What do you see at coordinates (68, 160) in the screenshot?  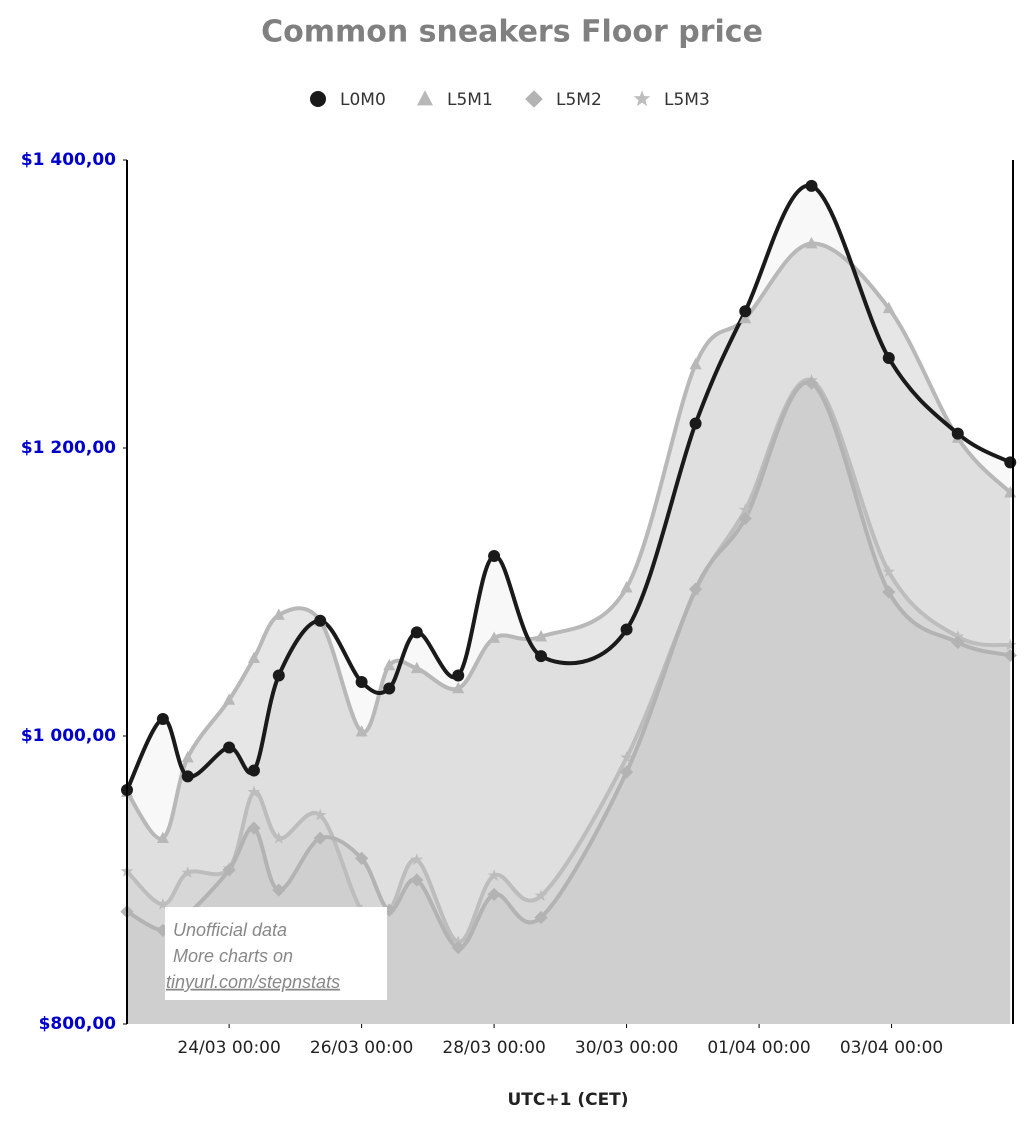 I see `y-tick-label: $1 400,00` at bounding box center [68, 160].